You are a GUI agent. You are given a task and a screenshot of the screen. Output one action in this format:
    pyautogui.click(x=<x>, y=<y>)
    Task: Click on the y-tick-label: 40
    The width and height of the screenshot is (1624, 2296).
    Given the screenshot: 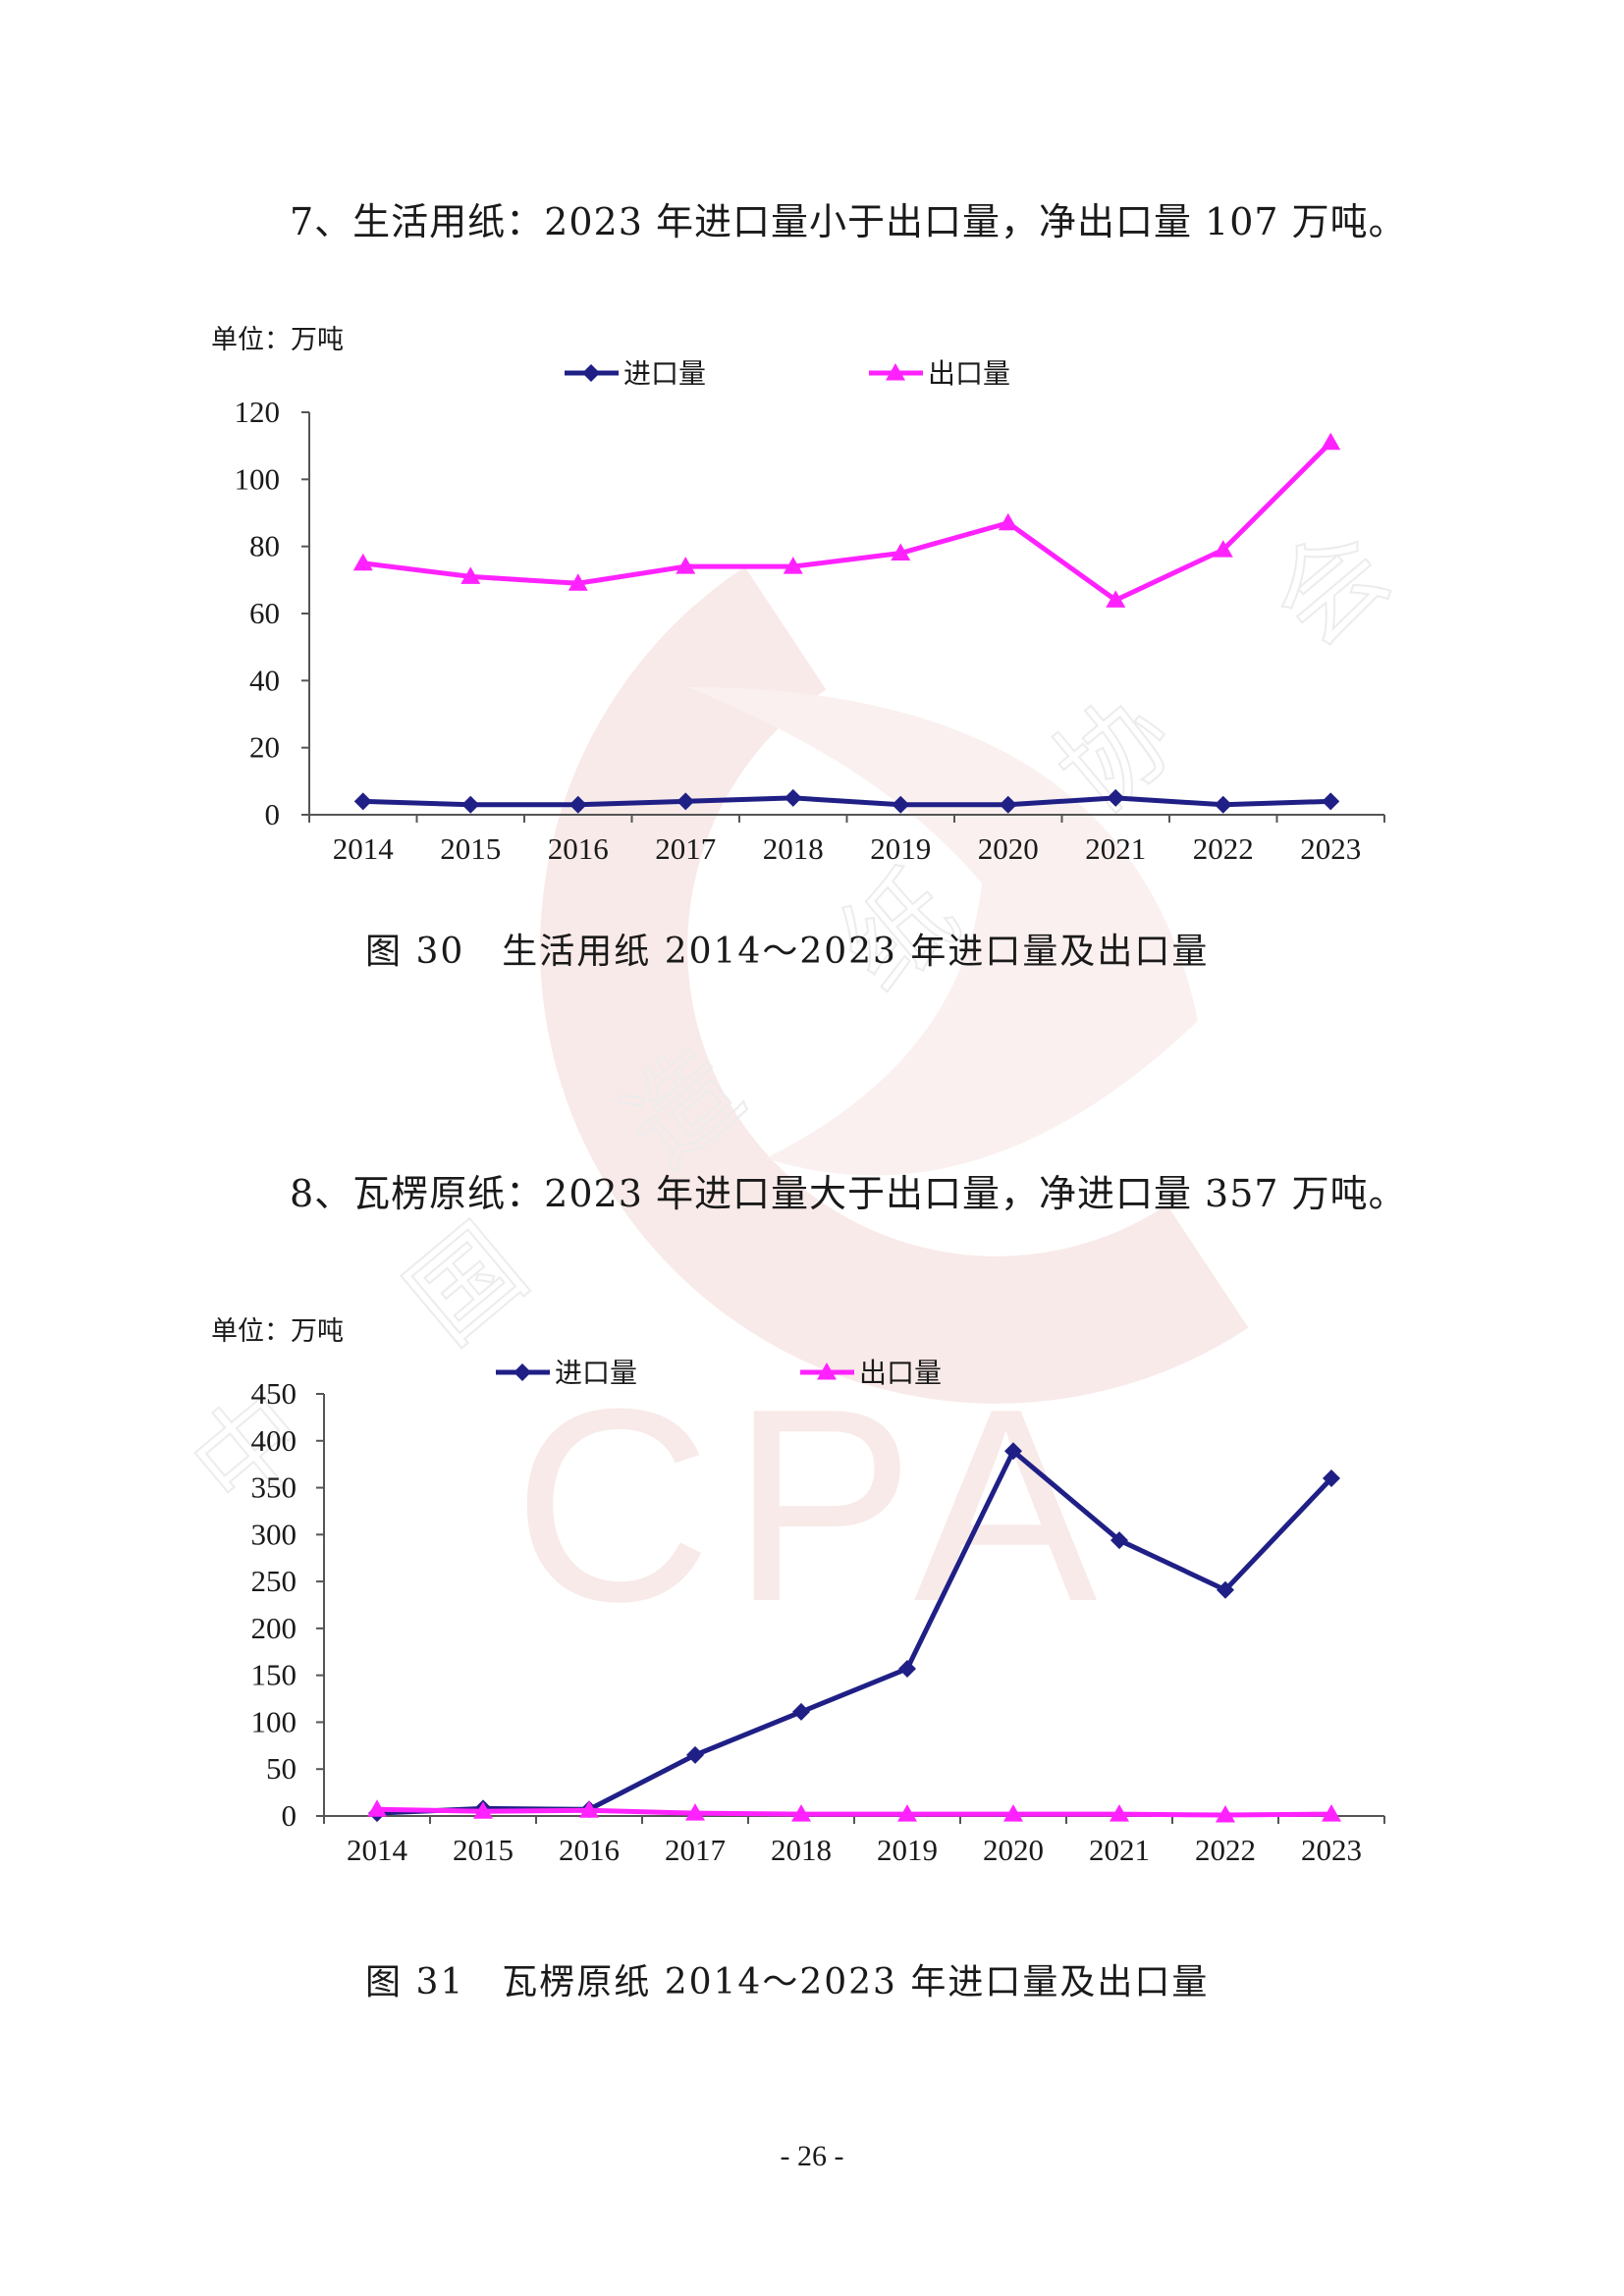 What is the action you would take?
    pyautogui.click(x=264, y=680)
    